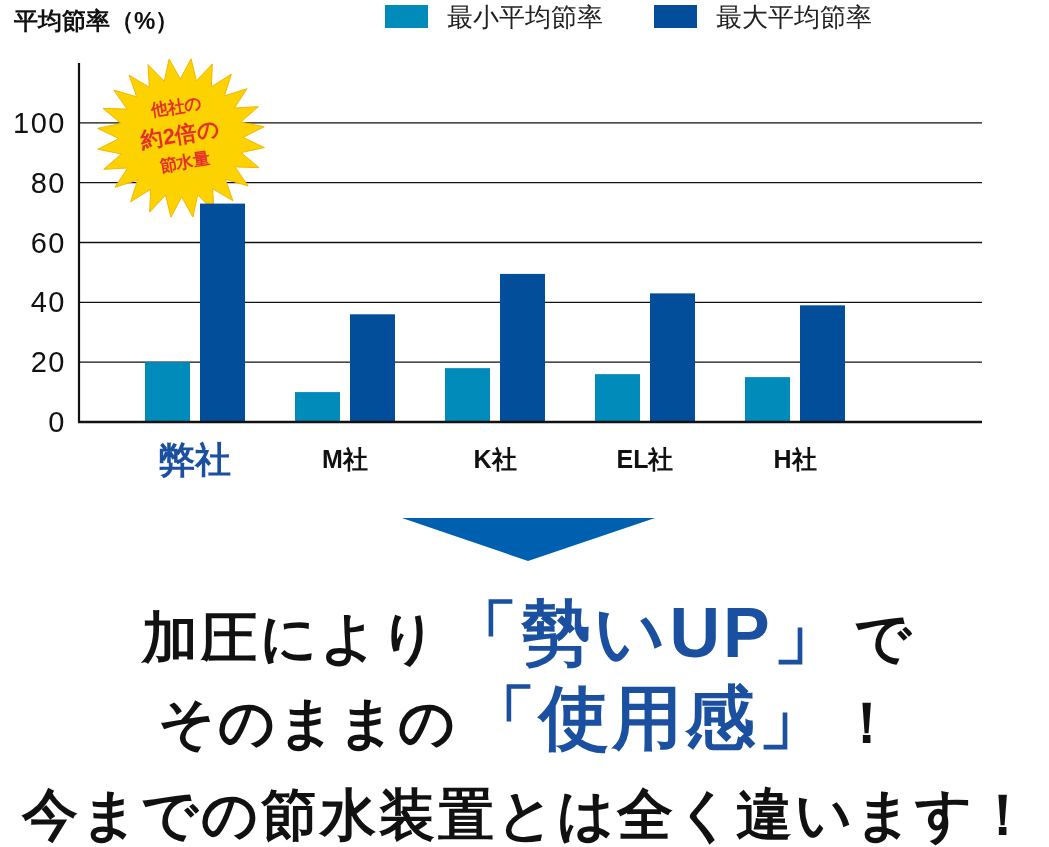  Describe the element at coordinates (308, 722) in the screenshot. I see `text: そのままの` at that location.